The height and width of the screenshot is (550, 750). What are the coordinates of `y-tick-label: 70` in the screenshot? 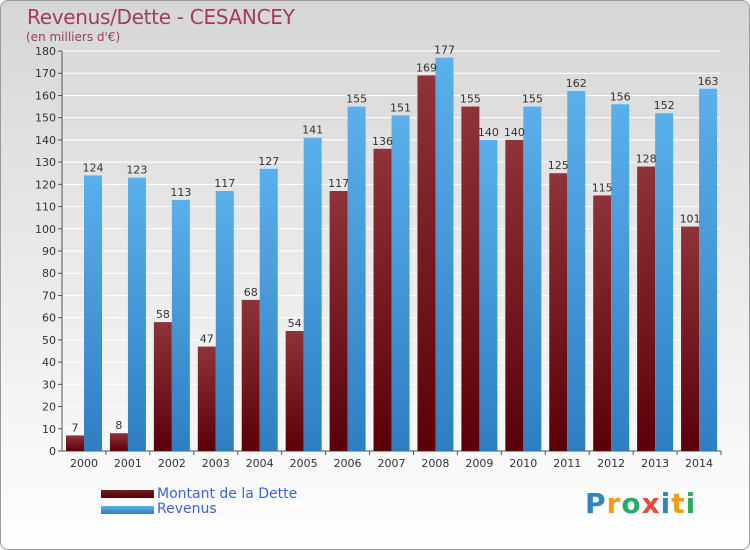 It's located at (49, 295).